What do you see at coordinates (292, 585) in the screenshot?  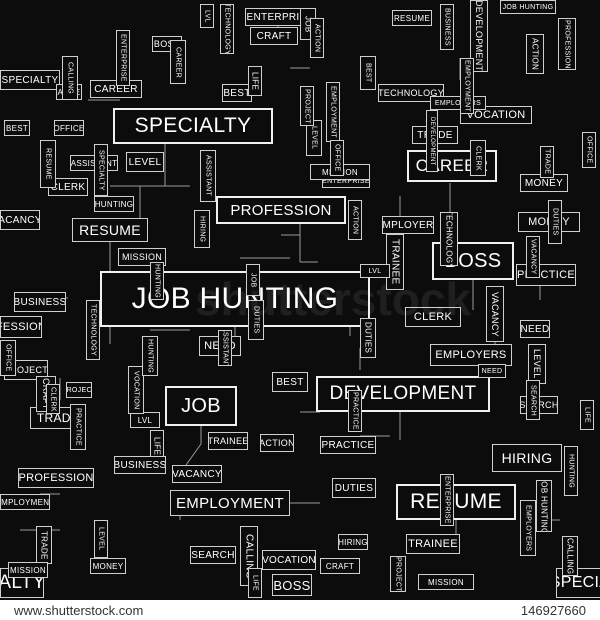 I see `word-box-boss: BOSS` at bounding box center [292, 585].